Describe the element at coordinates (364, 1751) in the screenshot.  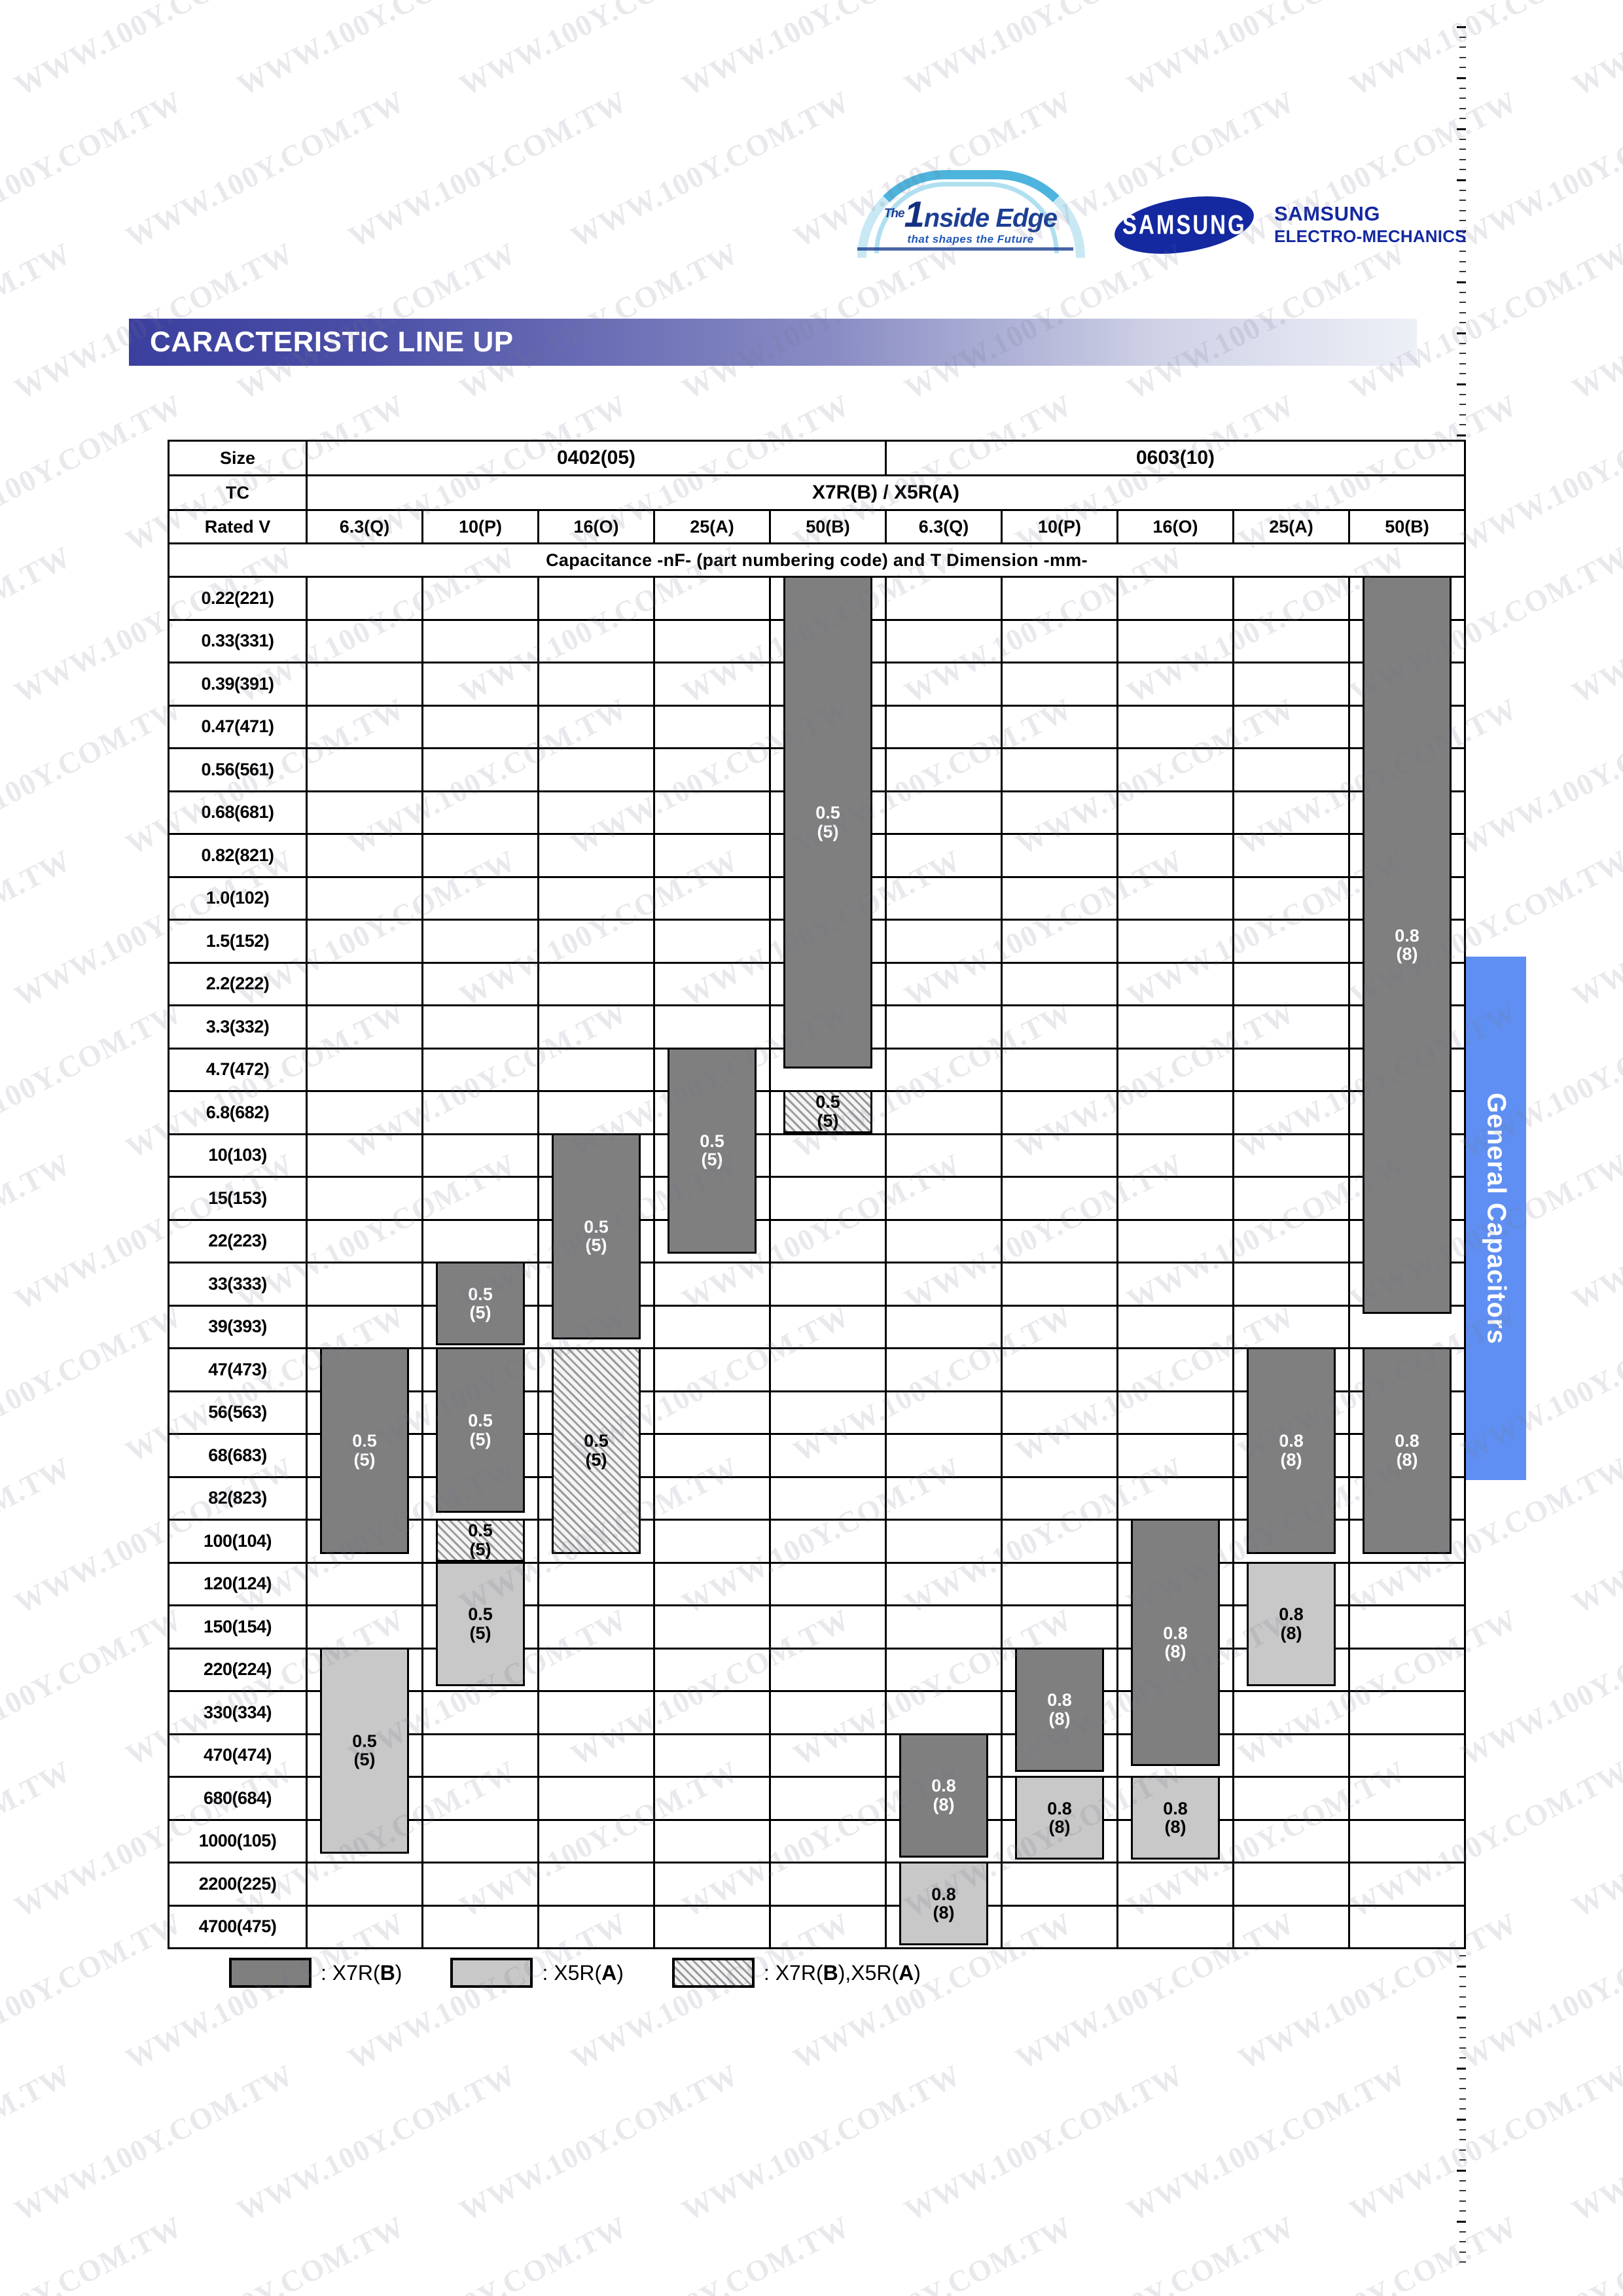
I see `bar-63Q-2: 0.5 (5)` at that location.